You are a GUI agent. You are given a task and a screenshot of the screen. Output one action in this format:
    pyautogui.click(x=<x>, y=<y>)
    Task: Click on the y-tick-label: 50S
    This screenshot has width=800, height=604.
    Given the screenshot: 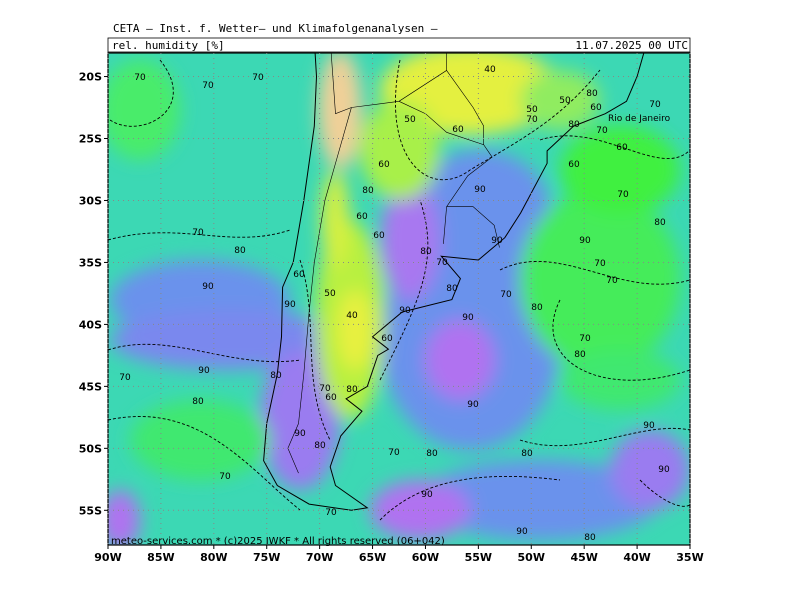 What is the action you would take?
    pyautogui.click(x=90, y=448)
    